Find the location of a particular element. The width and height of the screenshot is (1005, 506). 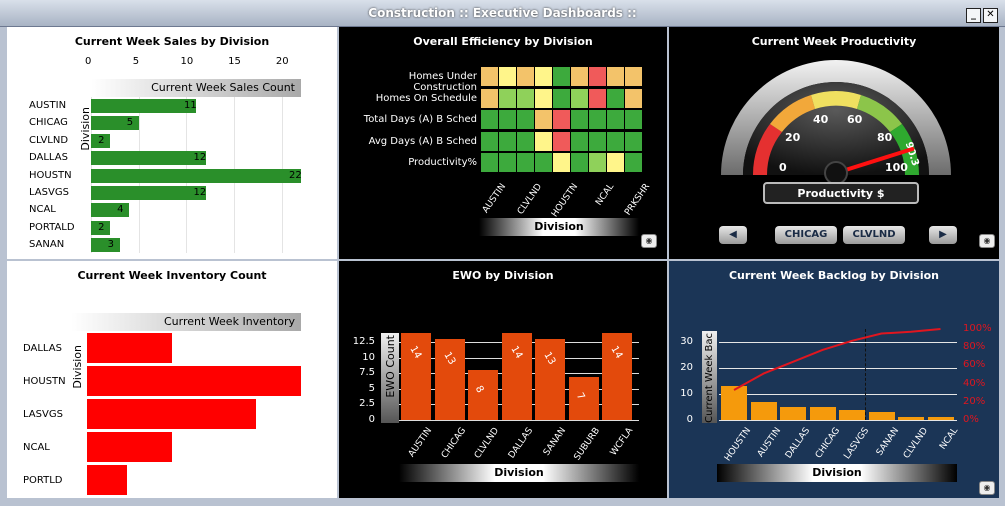

backlog-right-tick: 100% is located at coordinates (977, 328).